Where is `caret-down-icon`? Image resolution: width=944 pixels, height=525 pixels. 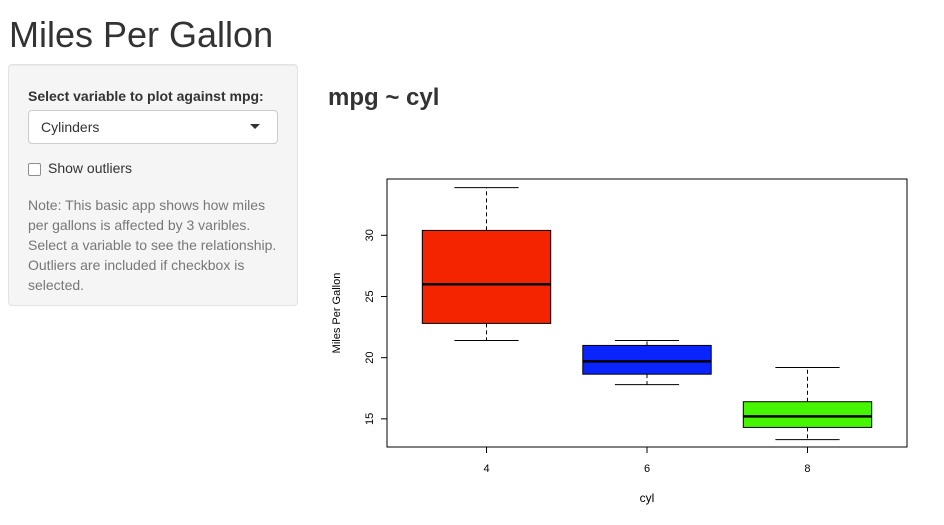 caret-down-icon is located at coordinates (255, 126).